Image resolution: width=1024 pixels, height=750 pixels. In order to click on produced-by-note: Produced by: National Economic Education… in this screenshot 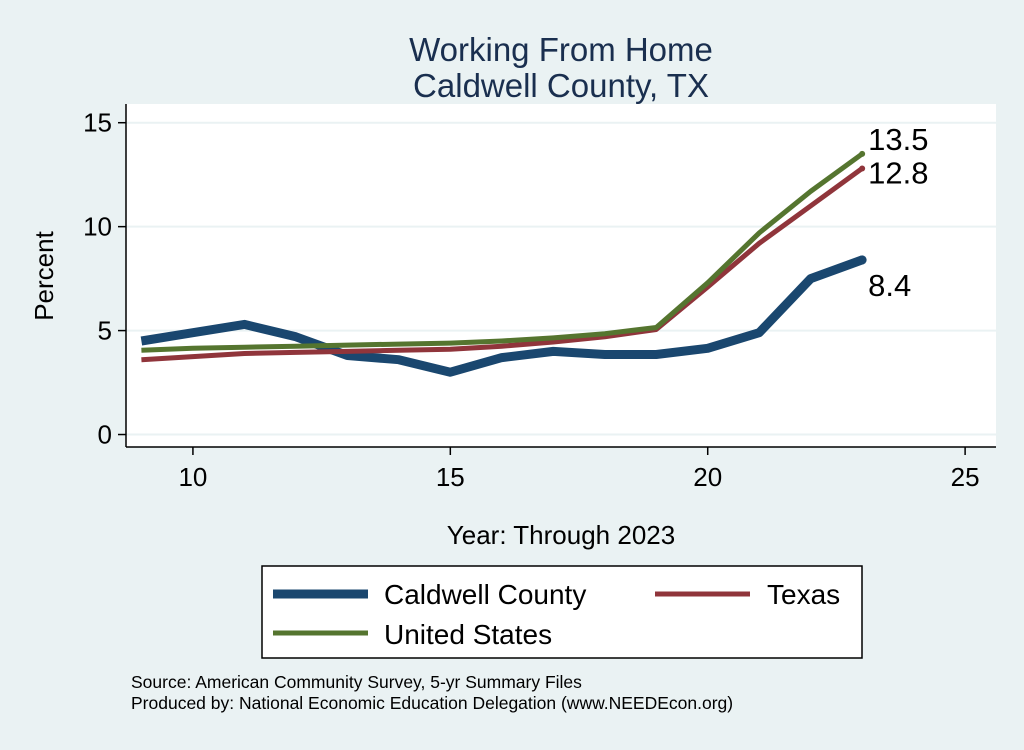, I will do `click(432, 703)`.